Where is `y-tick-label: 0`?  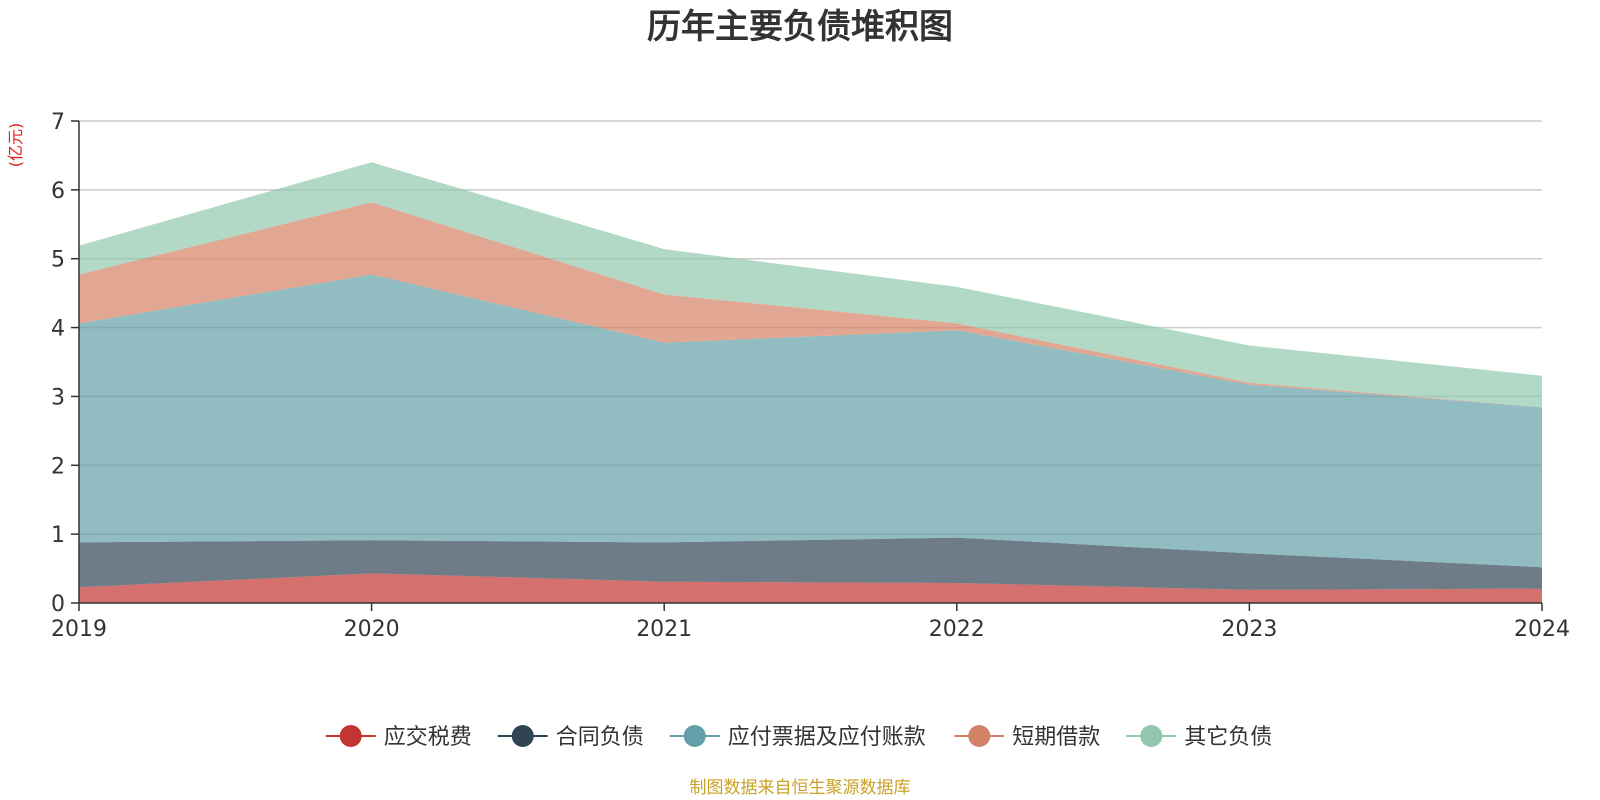
y-tick-label: 0 is located at coordinates (58, 604).